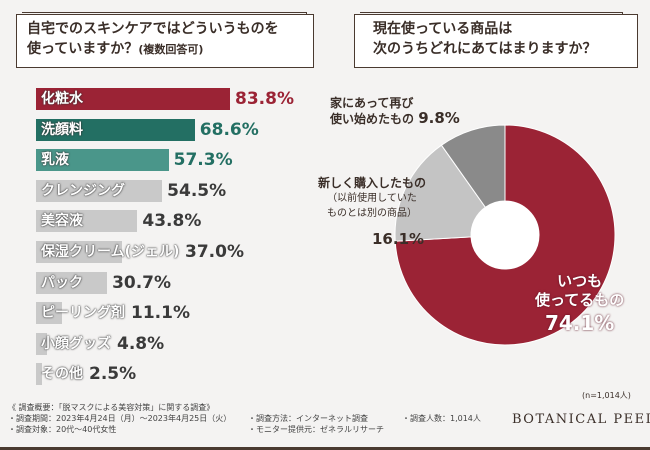 The width and height of the screenshot is (650, 450). Describe the element at coordinates (111, 407) in the screenshot. I see `footer-summary: 《 調査概要：「脱マスクによる美容対策」に関する調査》` at that location.